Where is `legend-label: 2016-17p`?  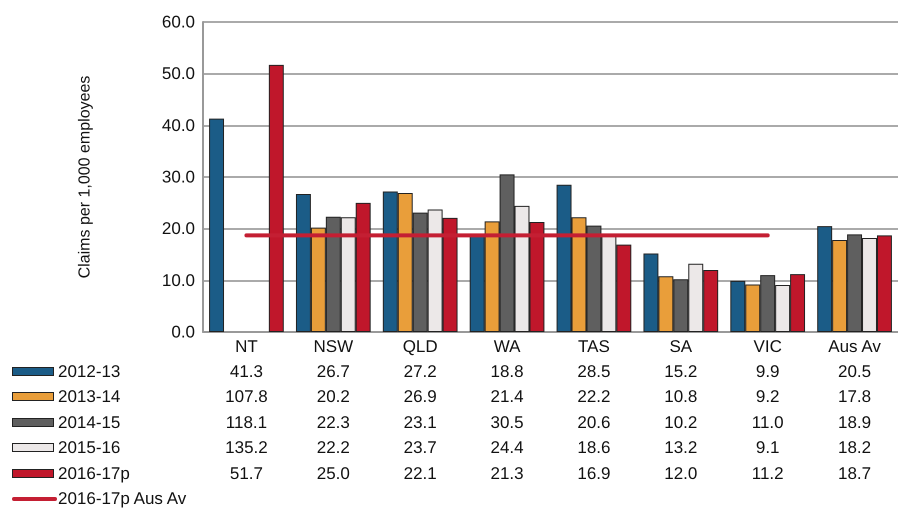
legend-label: 2016-17p is located at coordinates (94, 474).